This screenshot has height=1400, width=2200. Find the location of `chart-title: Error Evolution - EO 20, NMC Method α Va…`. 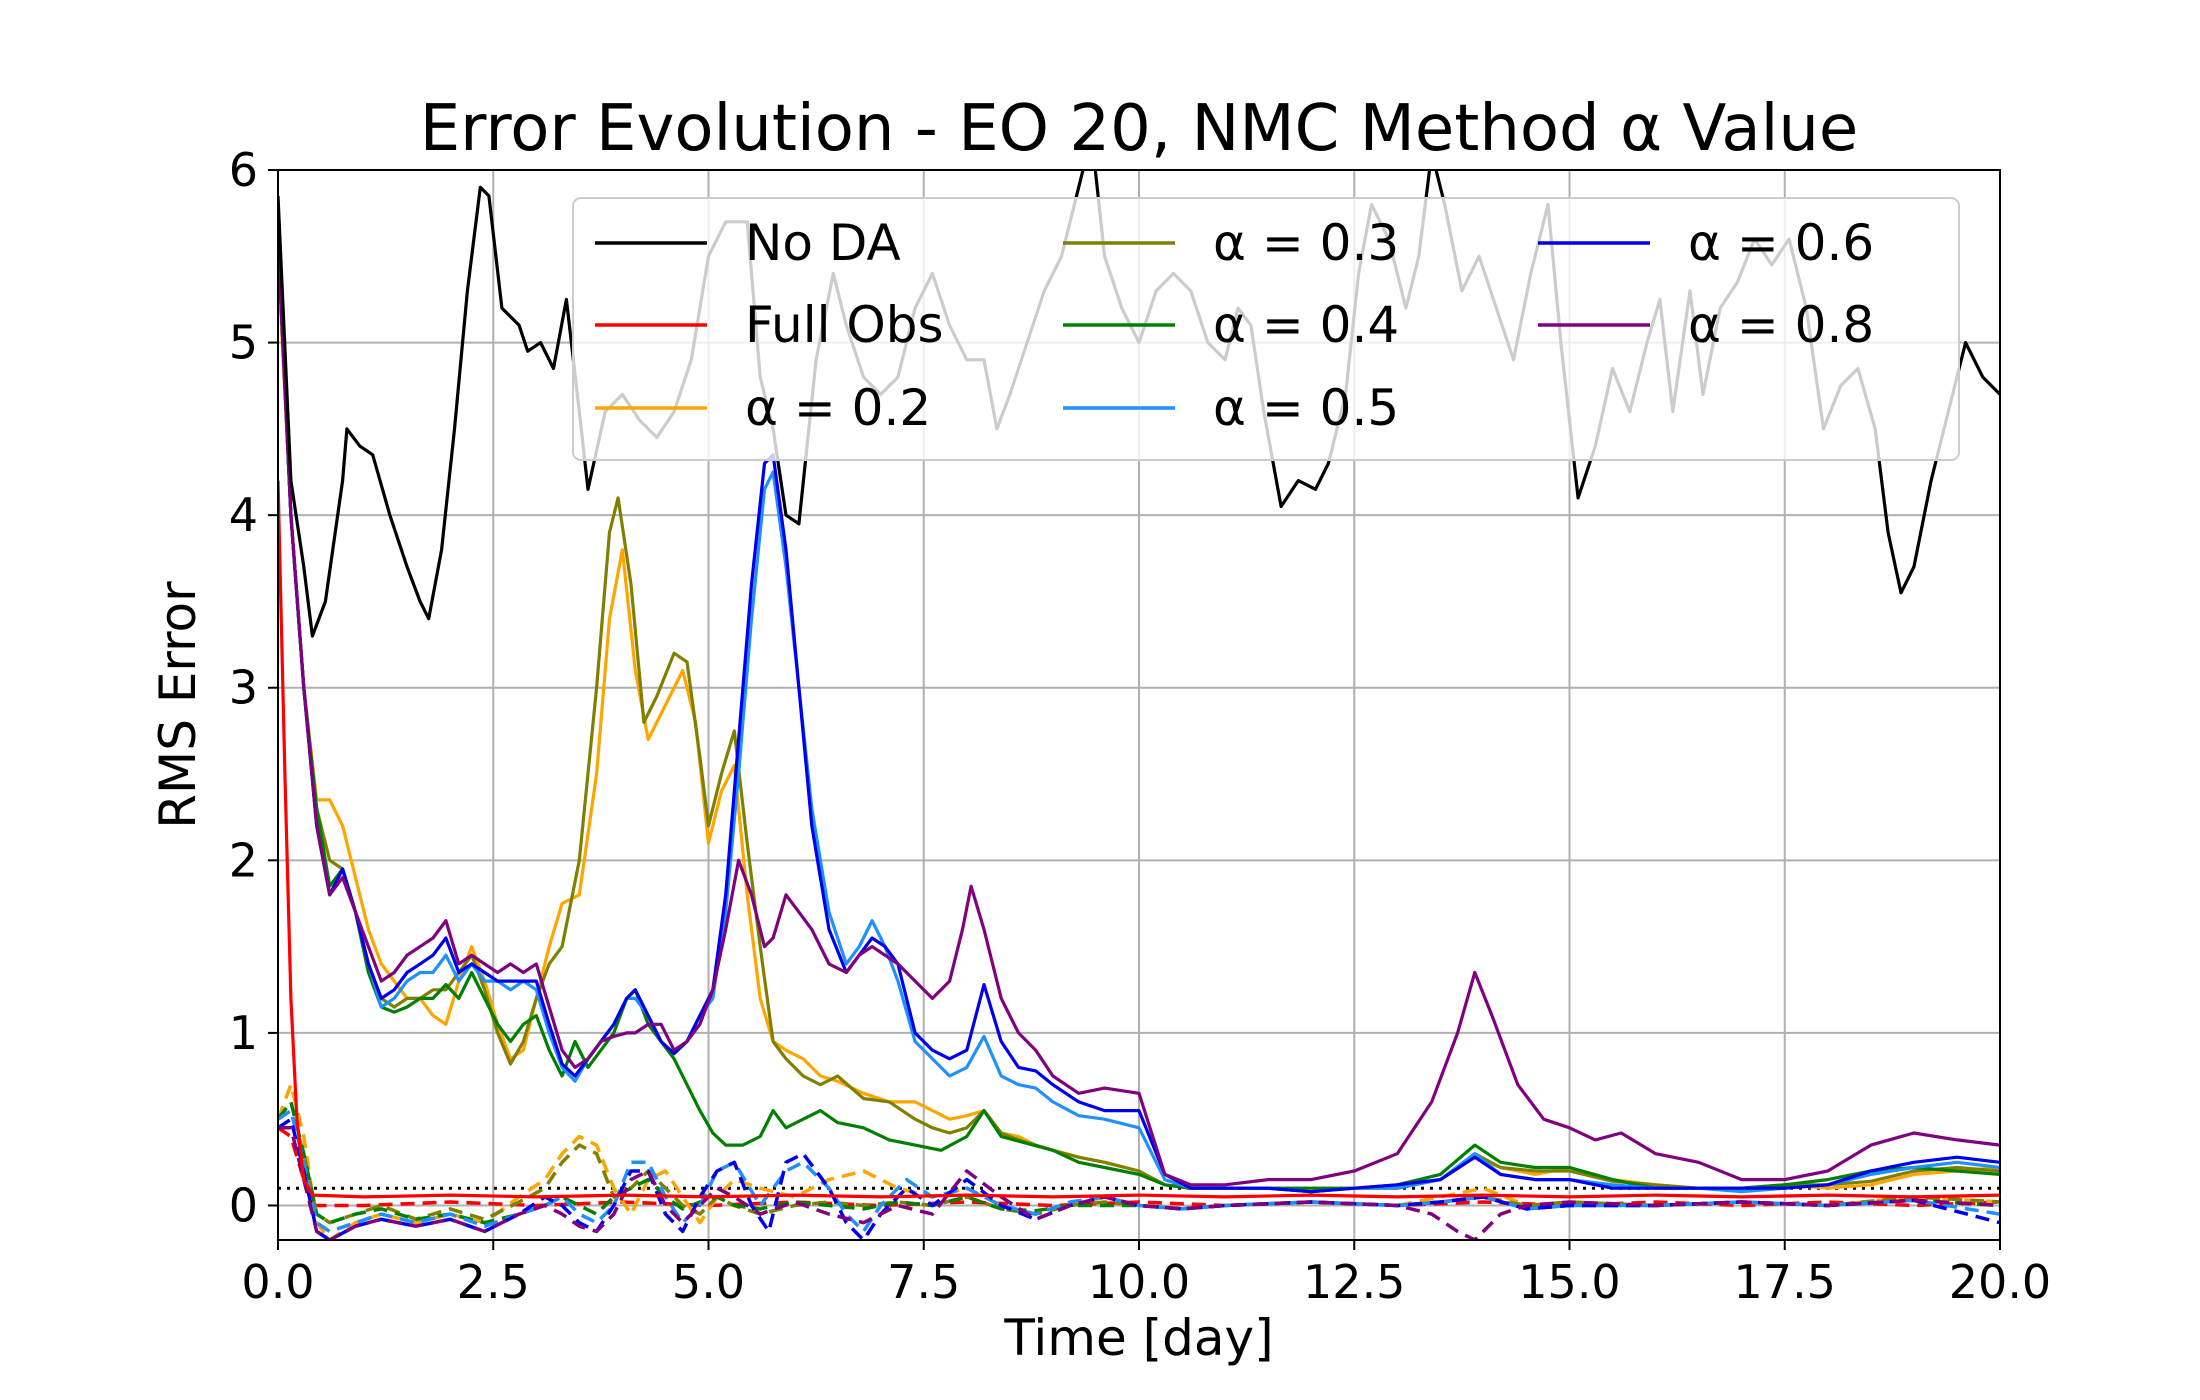

chart-title: Error Evolution - EO 20, NMC Method α Va… is located at coordinates (1139, 129).